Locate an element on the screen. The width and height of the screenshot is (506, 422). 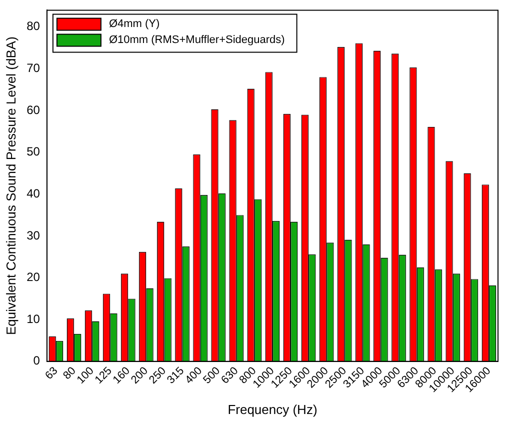
legend-label: Ø10mm (RMS+Muffler+Sideguards) is located at coordinates (196, 40).